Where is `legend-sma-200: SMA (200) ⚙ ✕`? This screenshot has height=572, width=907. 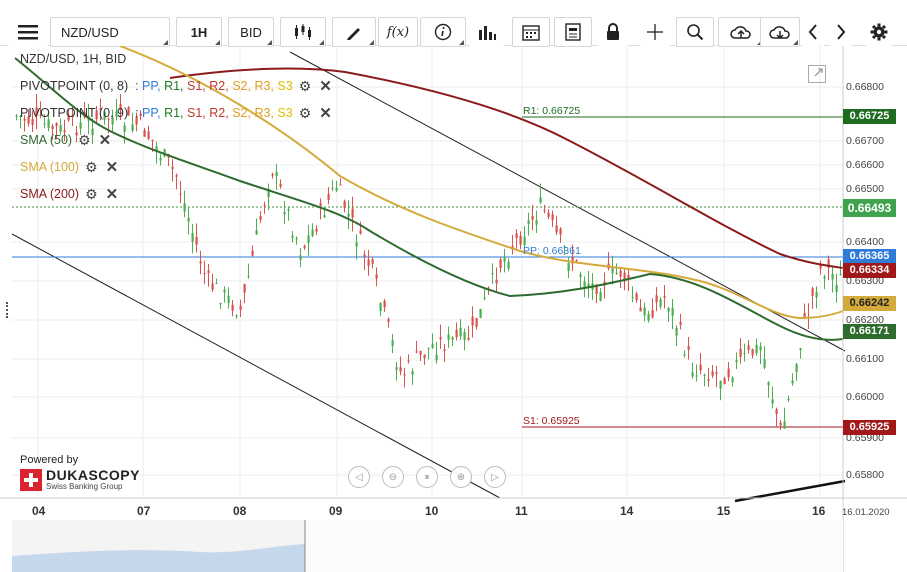
legend-sma-200: SMA (200) ⚙ ✕ is located at coordinates (176, 194).